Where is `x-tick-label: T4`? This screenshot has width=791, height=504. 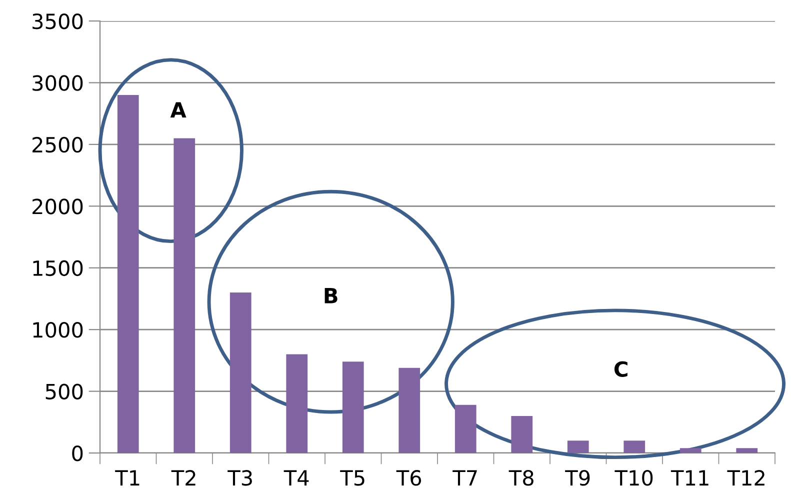 x-tick-label: T4 is located at coordinates (296, 478).